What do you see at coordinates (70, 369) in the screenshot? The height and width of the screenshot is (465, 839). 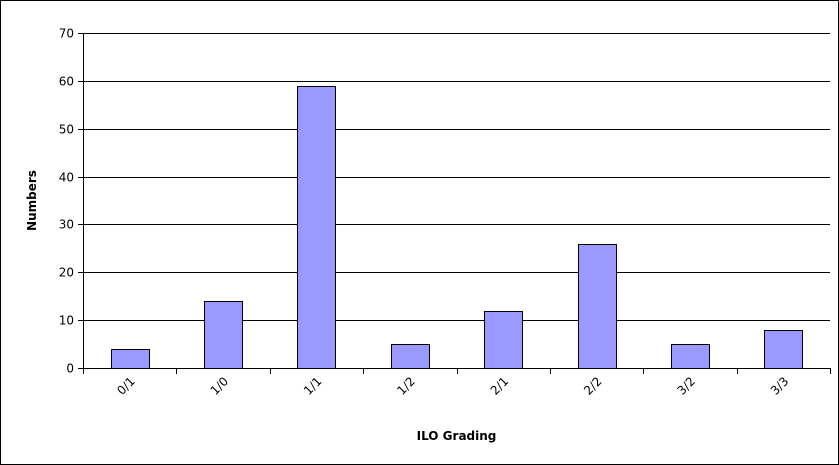 I see `y-tick-label: 0` at bounding box center [70, 369].